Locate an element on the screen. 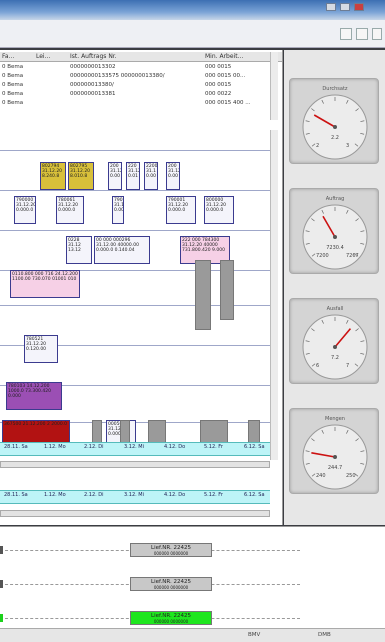 The image size is (385, 642). gauge-dial is located at coordinates (335, 237).